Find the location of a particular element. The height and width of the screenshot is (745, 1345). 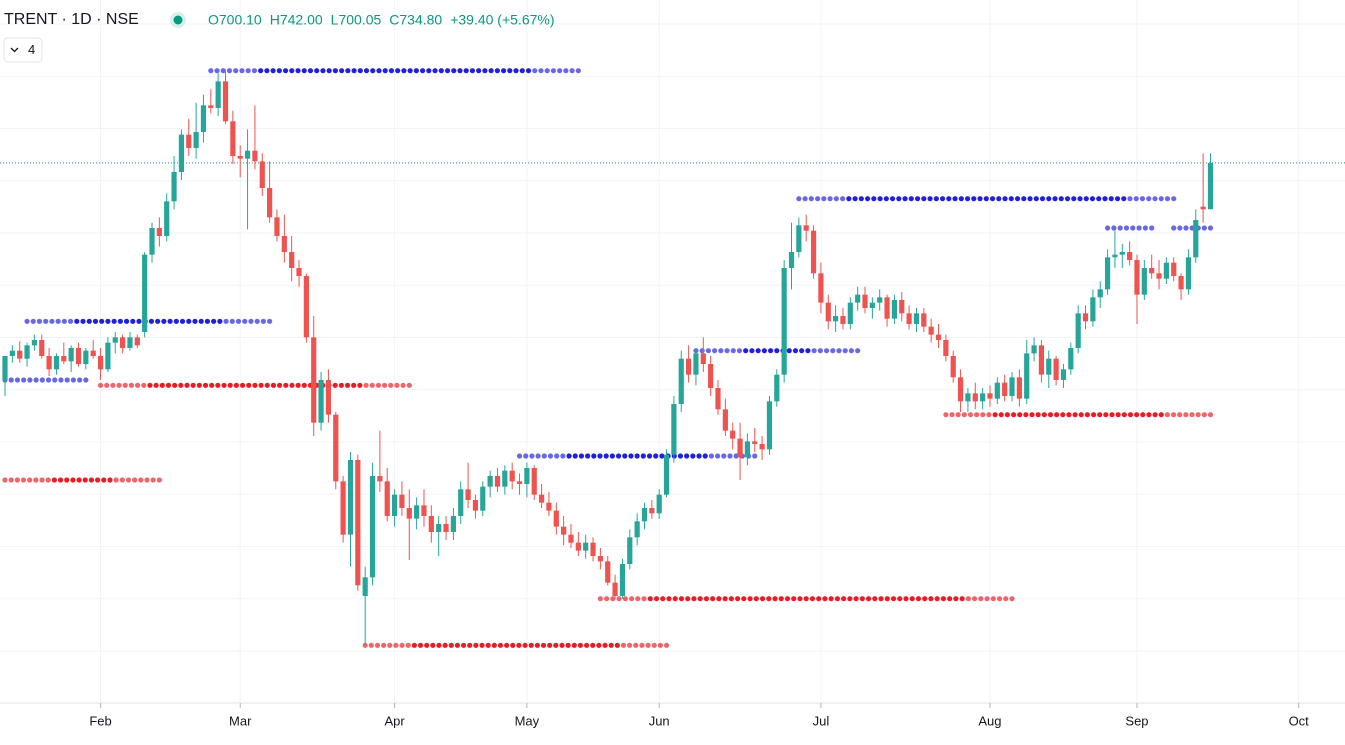

toggle-button is located at coordinates (23, 50).